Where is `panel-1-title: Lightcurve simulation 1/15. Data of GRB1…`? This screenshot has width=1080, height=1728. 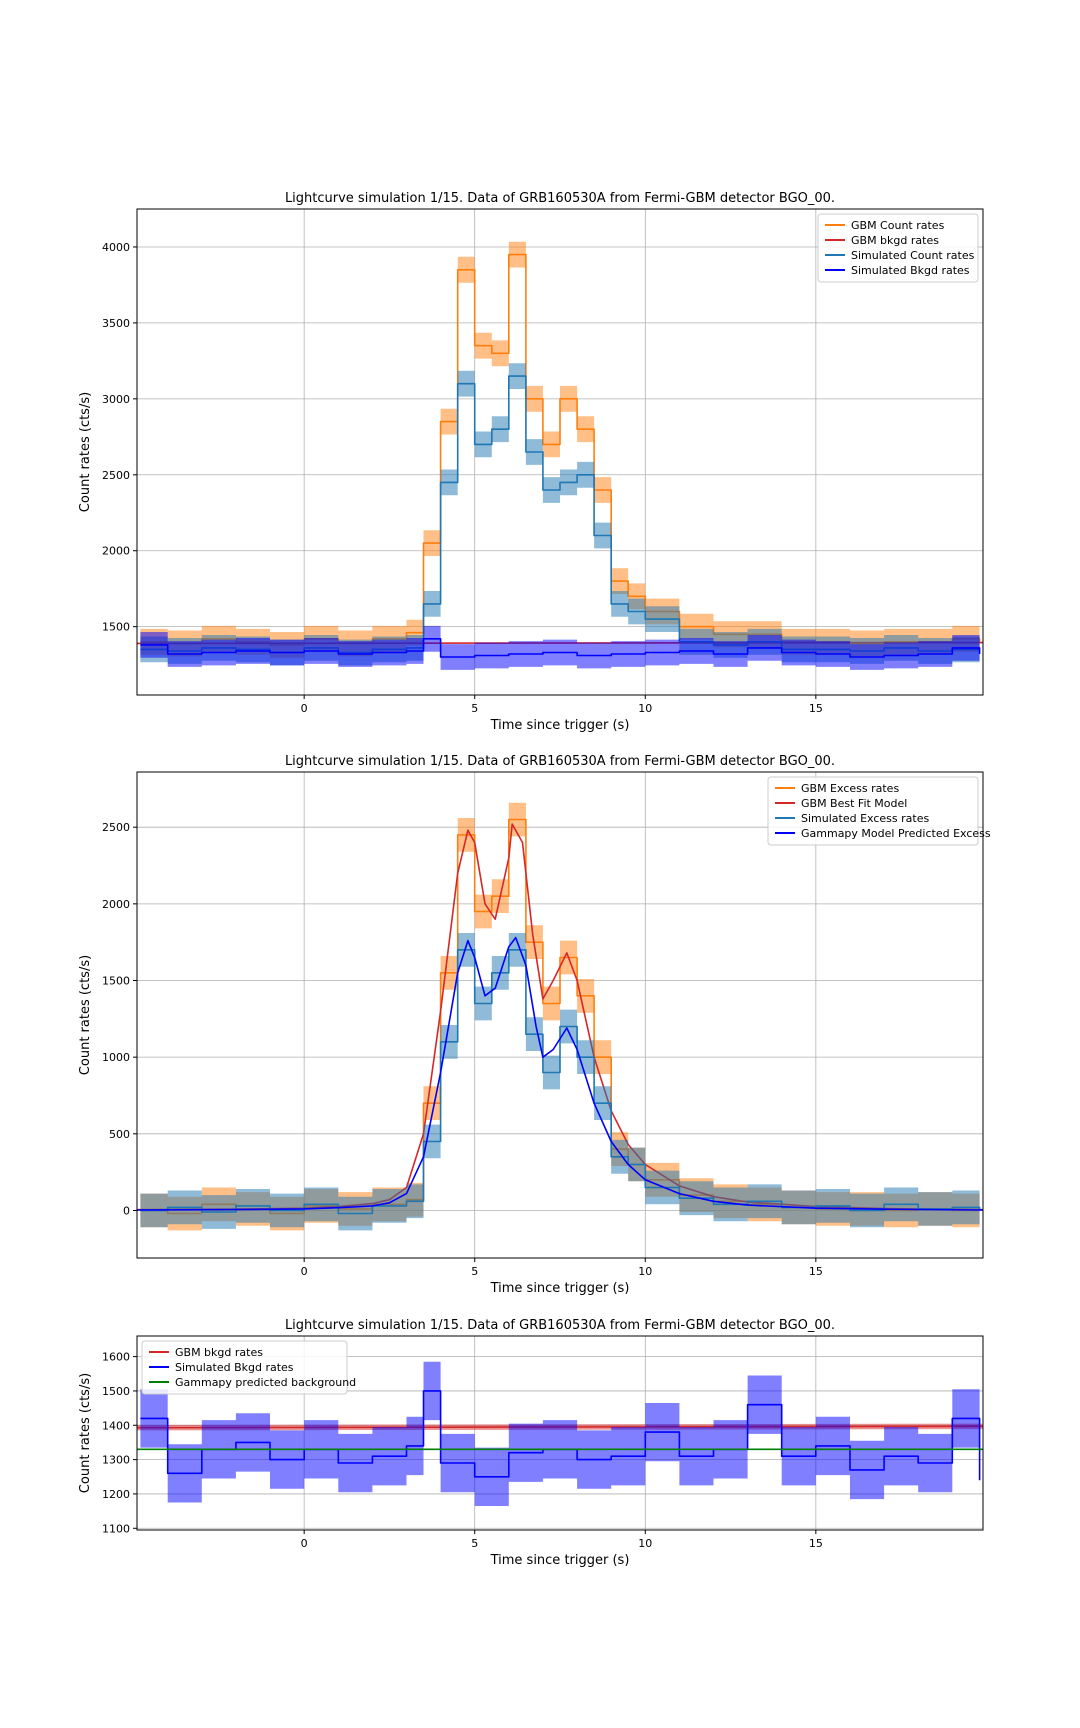 panel-1-title: Lightcurve simulation 1/15. Data of GRB1… is located at coordinates (560, 198).